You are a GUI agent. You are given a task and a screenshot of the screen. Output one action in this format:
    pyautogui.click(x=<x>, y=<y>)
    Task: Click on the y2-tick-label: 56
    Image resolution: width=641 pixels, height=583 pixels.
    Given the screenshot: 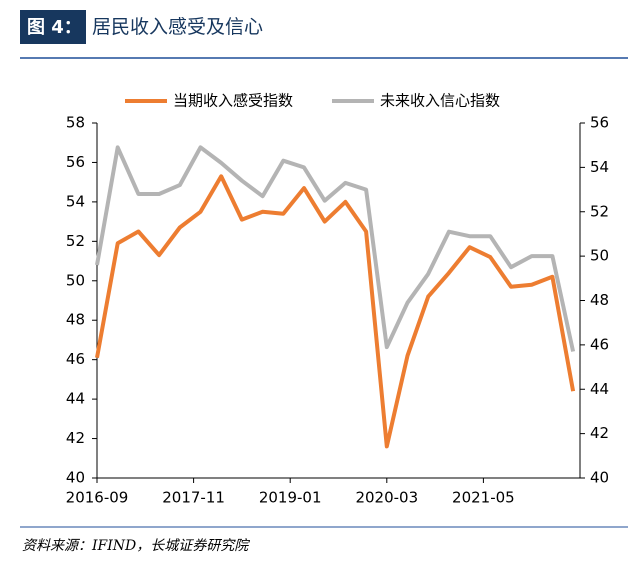 What is the action you would take?
    pyautogui.click(x=599, y=123)
    